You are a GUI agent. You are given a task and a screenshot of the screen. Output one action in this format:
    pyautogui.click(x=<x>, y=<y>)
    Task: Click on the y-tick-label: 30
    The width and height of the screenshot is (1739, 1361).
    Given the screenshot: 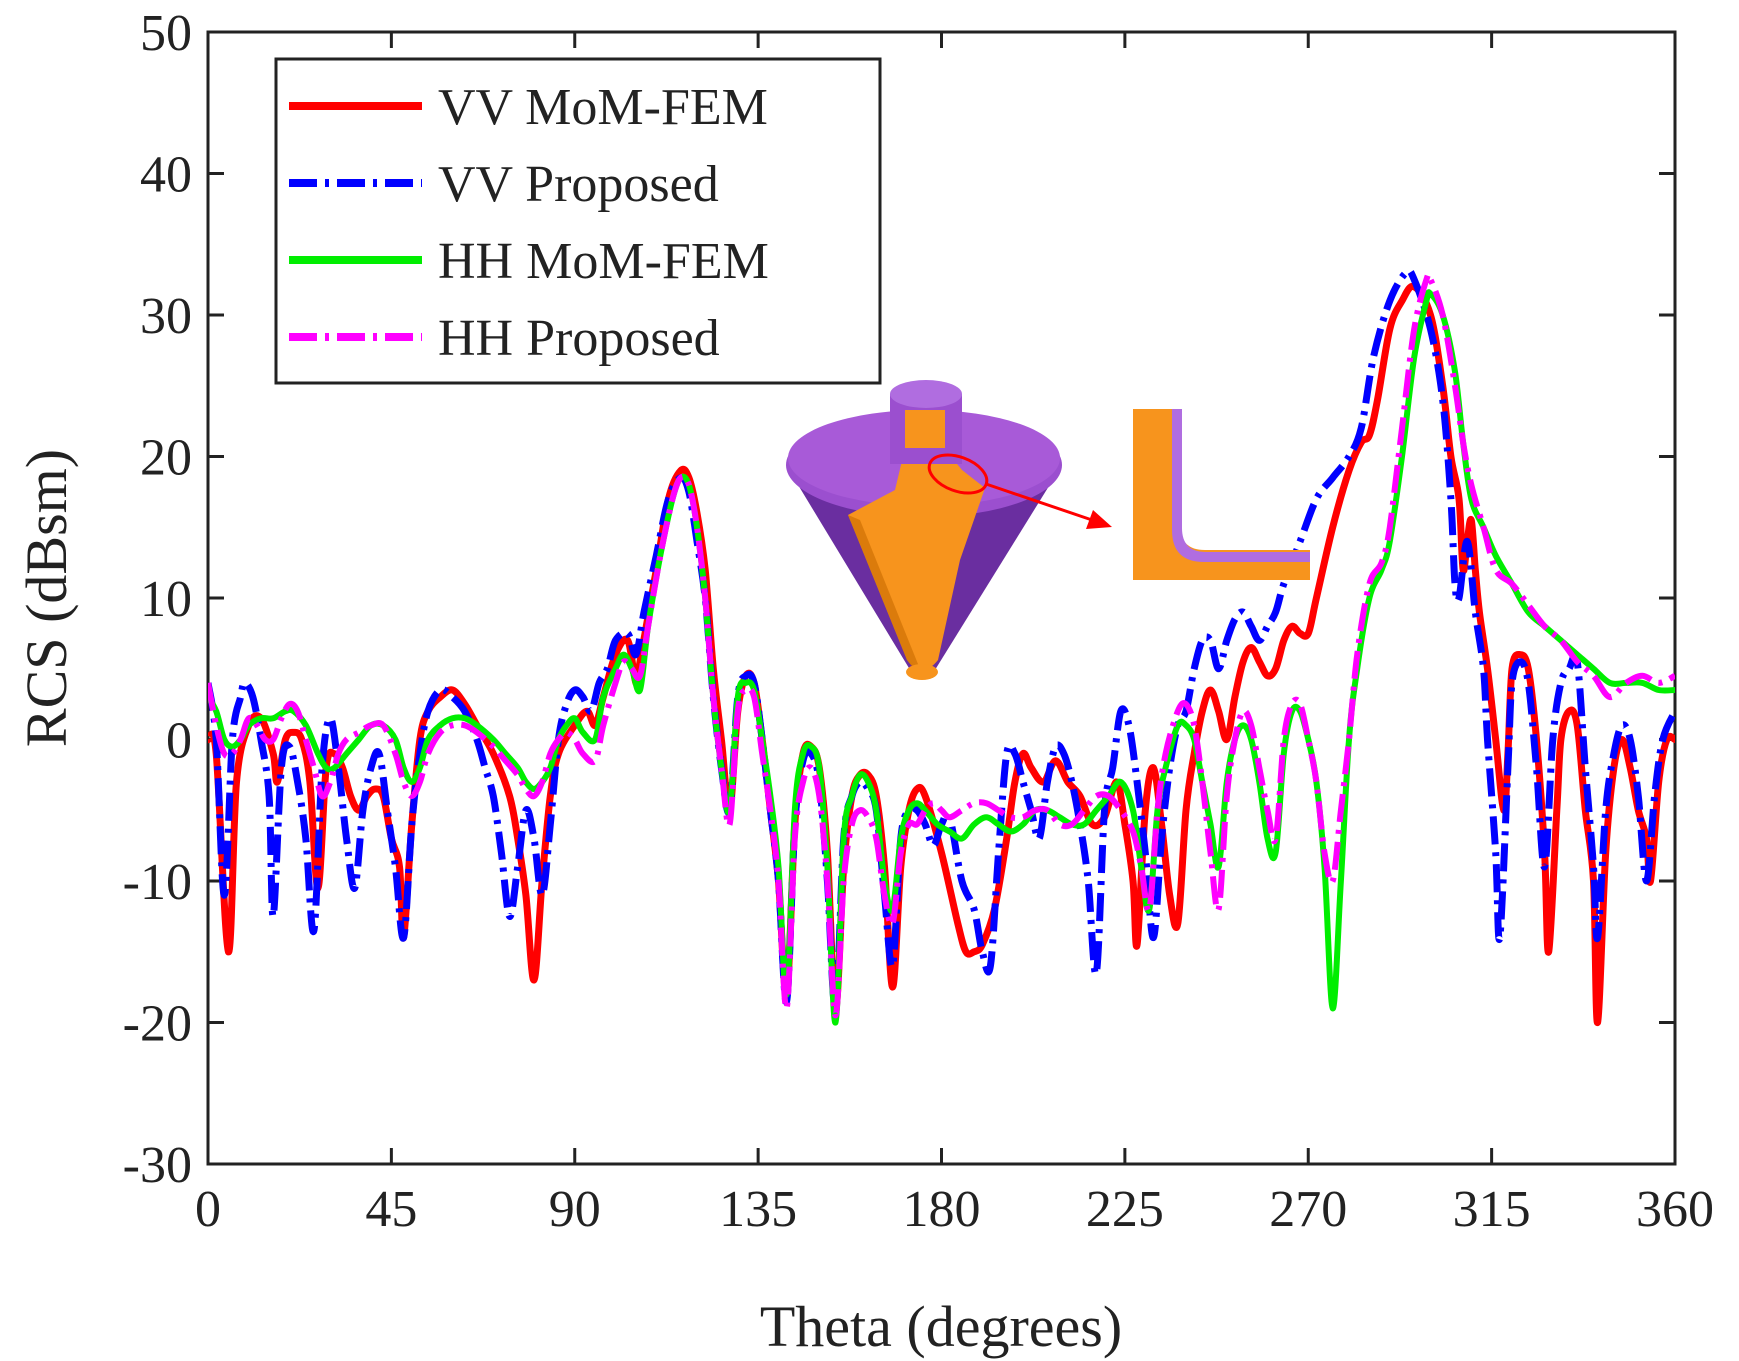 What is the action you would take?
    pyautogui.click(x=166, y=316)
    